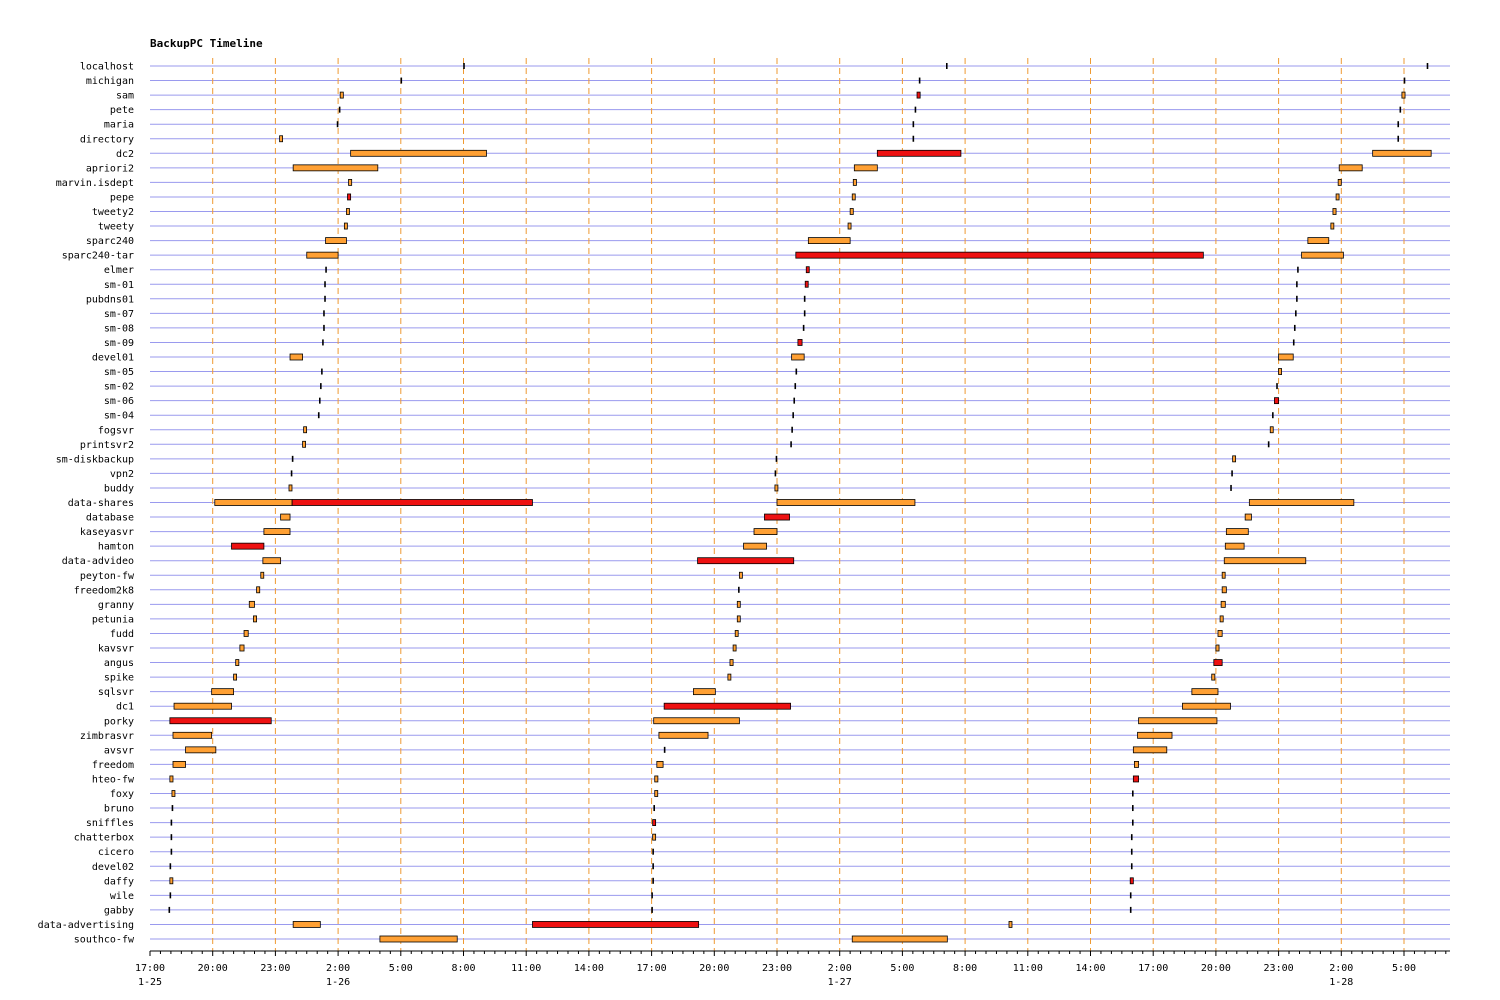 This screenshot has height=1000, width=1500. What do you see at coordinates (107, 67) in the screenshot?
I see `host-label: localhost` at bounding box center [107, 67].